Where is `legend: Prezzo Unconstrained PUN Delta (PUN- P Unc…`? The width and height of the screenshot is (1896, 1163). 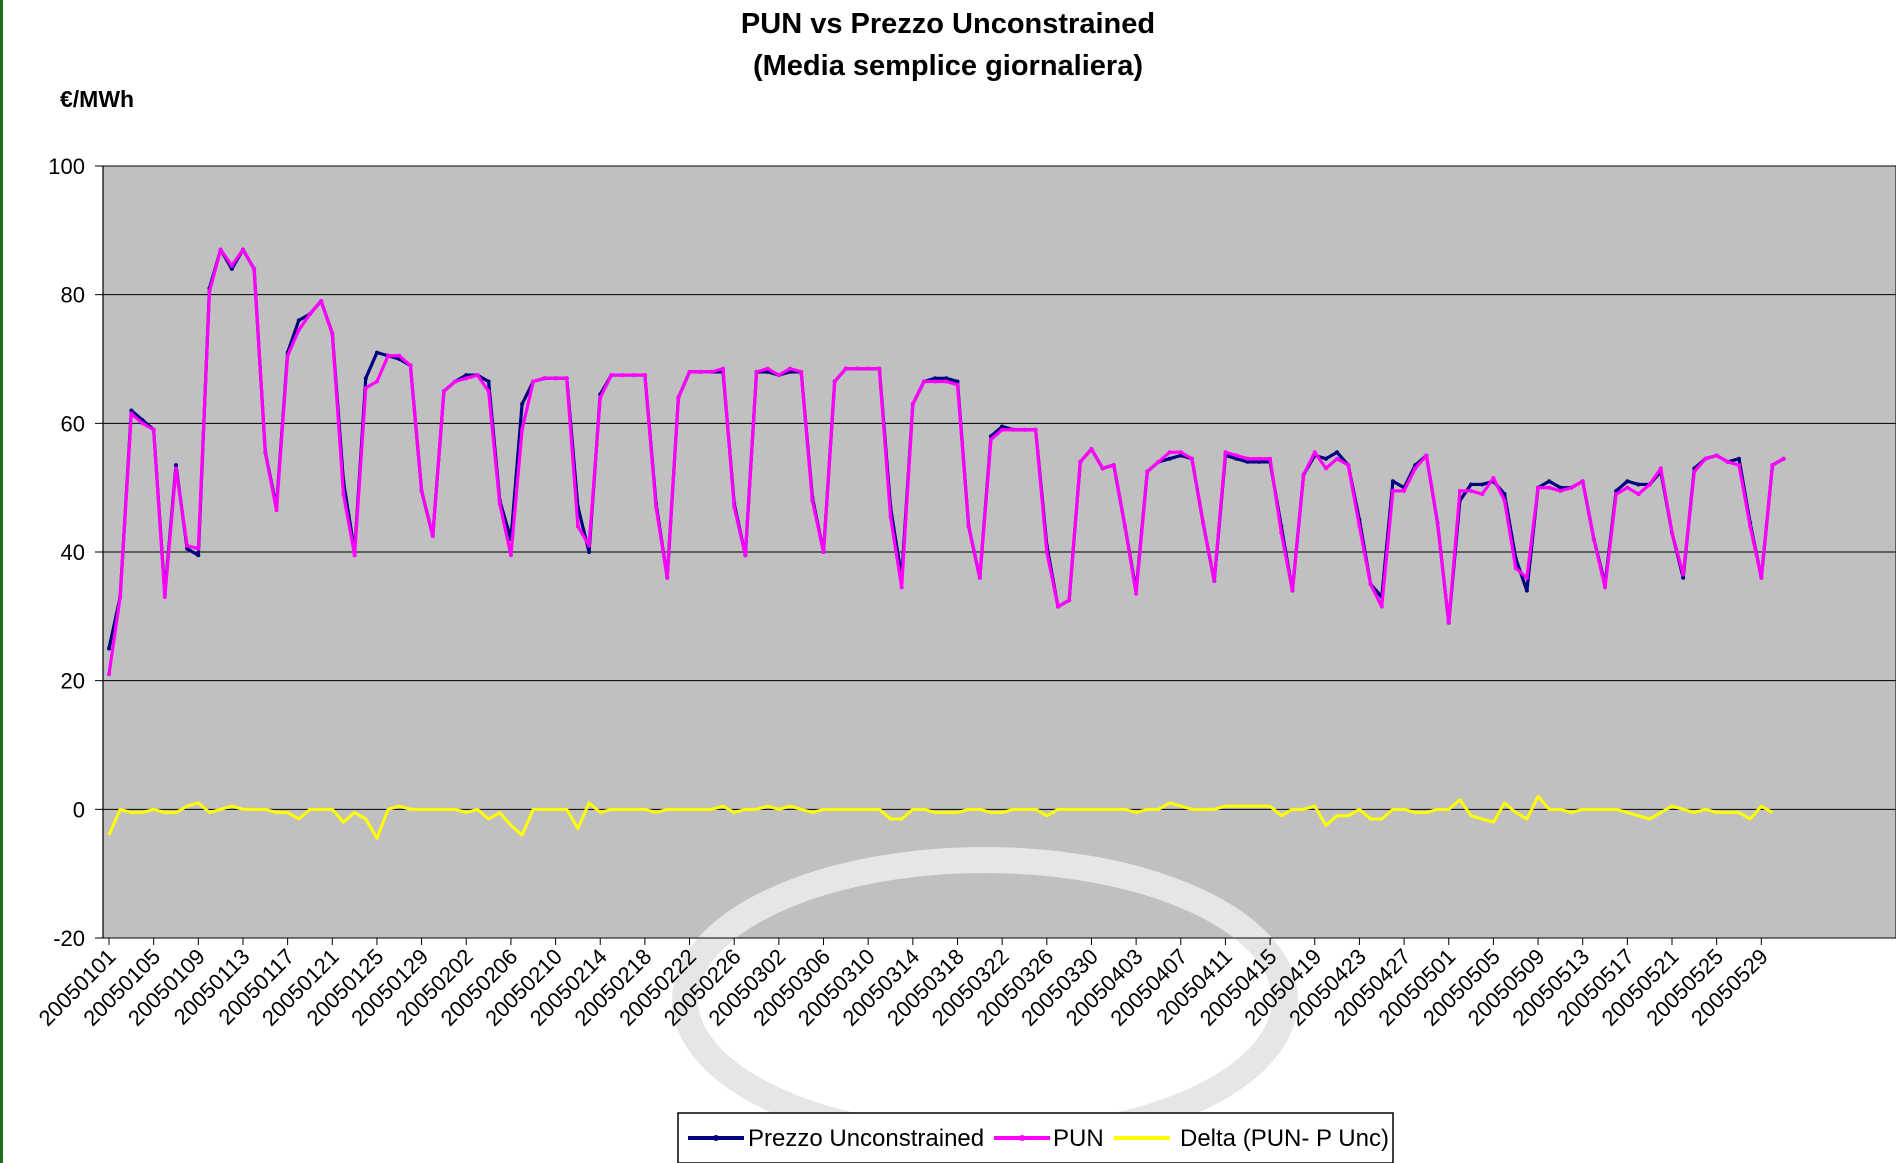 legend: Prezzo Unconstrained PUN Delta (PUN- P Unc… is located at coordinates (1035, 1137).